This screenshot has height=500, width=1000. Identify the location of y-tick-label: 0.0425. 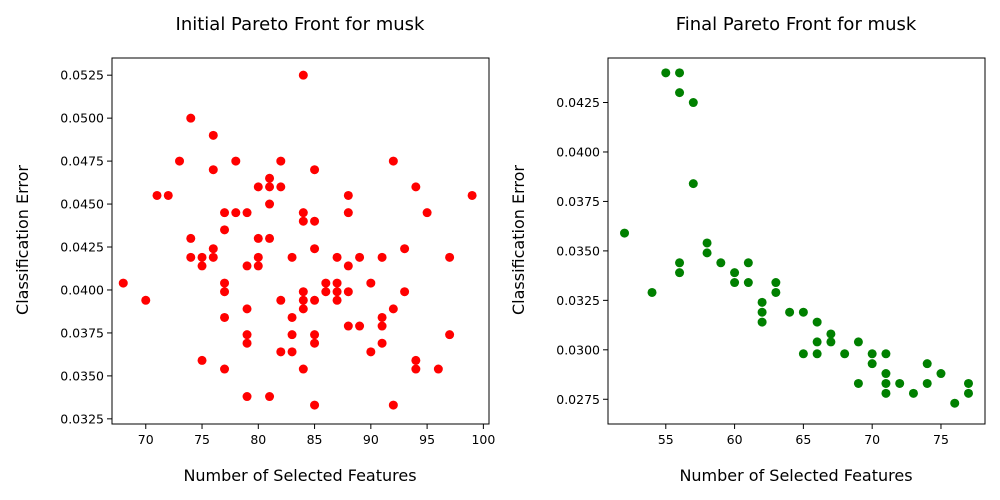
(82, 247).